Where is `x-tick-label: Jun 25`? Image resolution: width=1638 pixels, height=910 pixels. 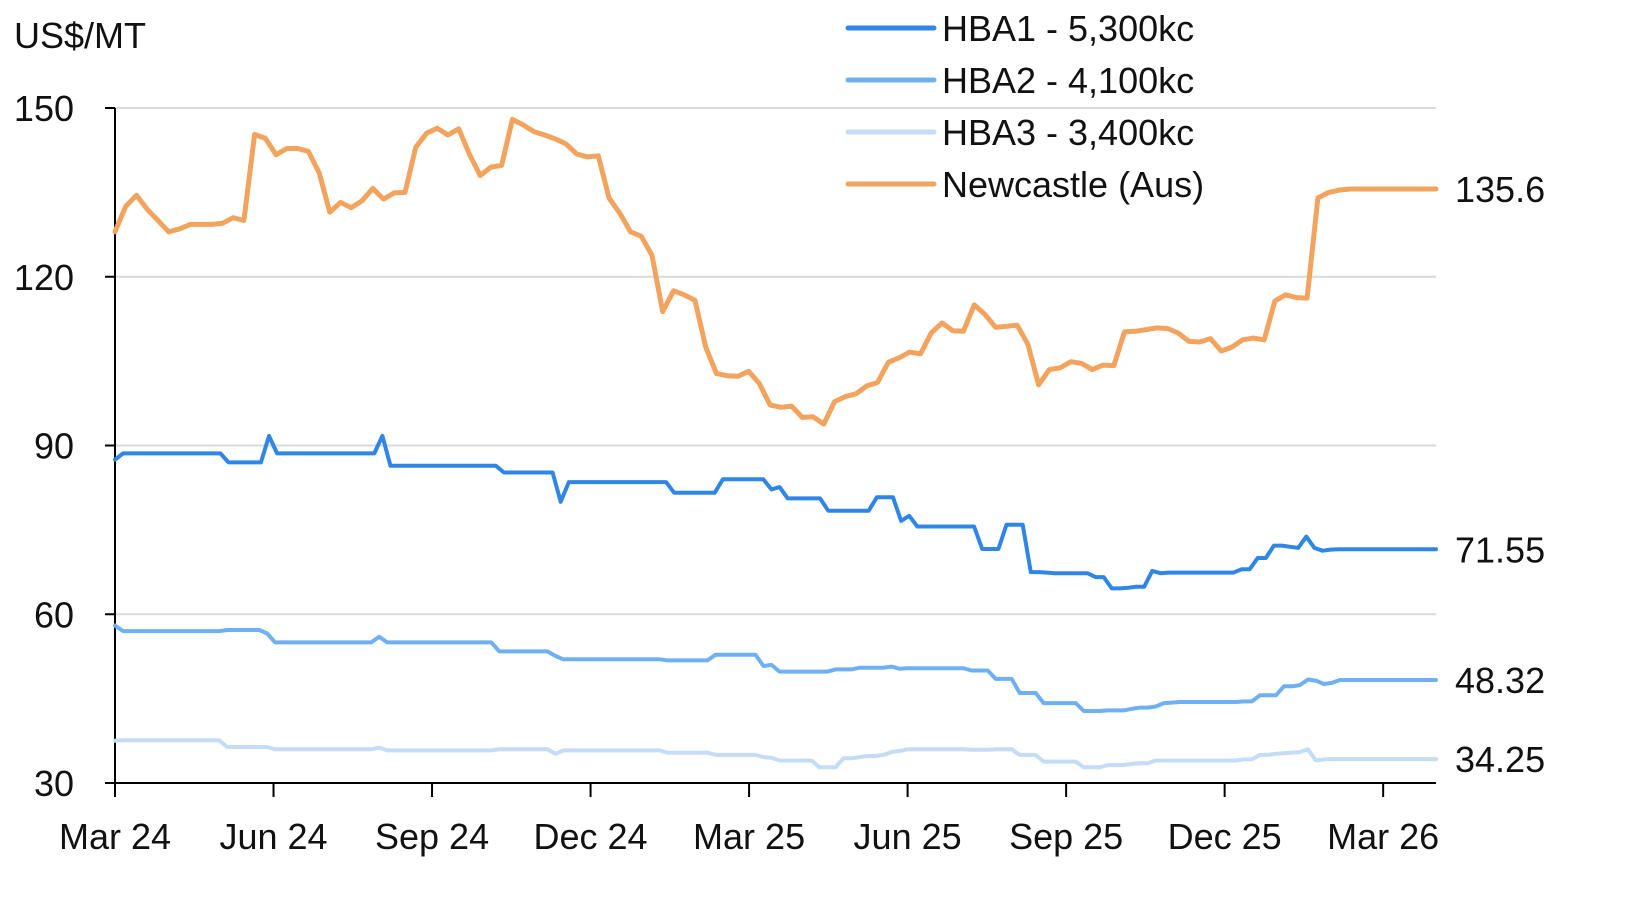
x-tick-label: Jun 25 is located at coordinates (908, 836).